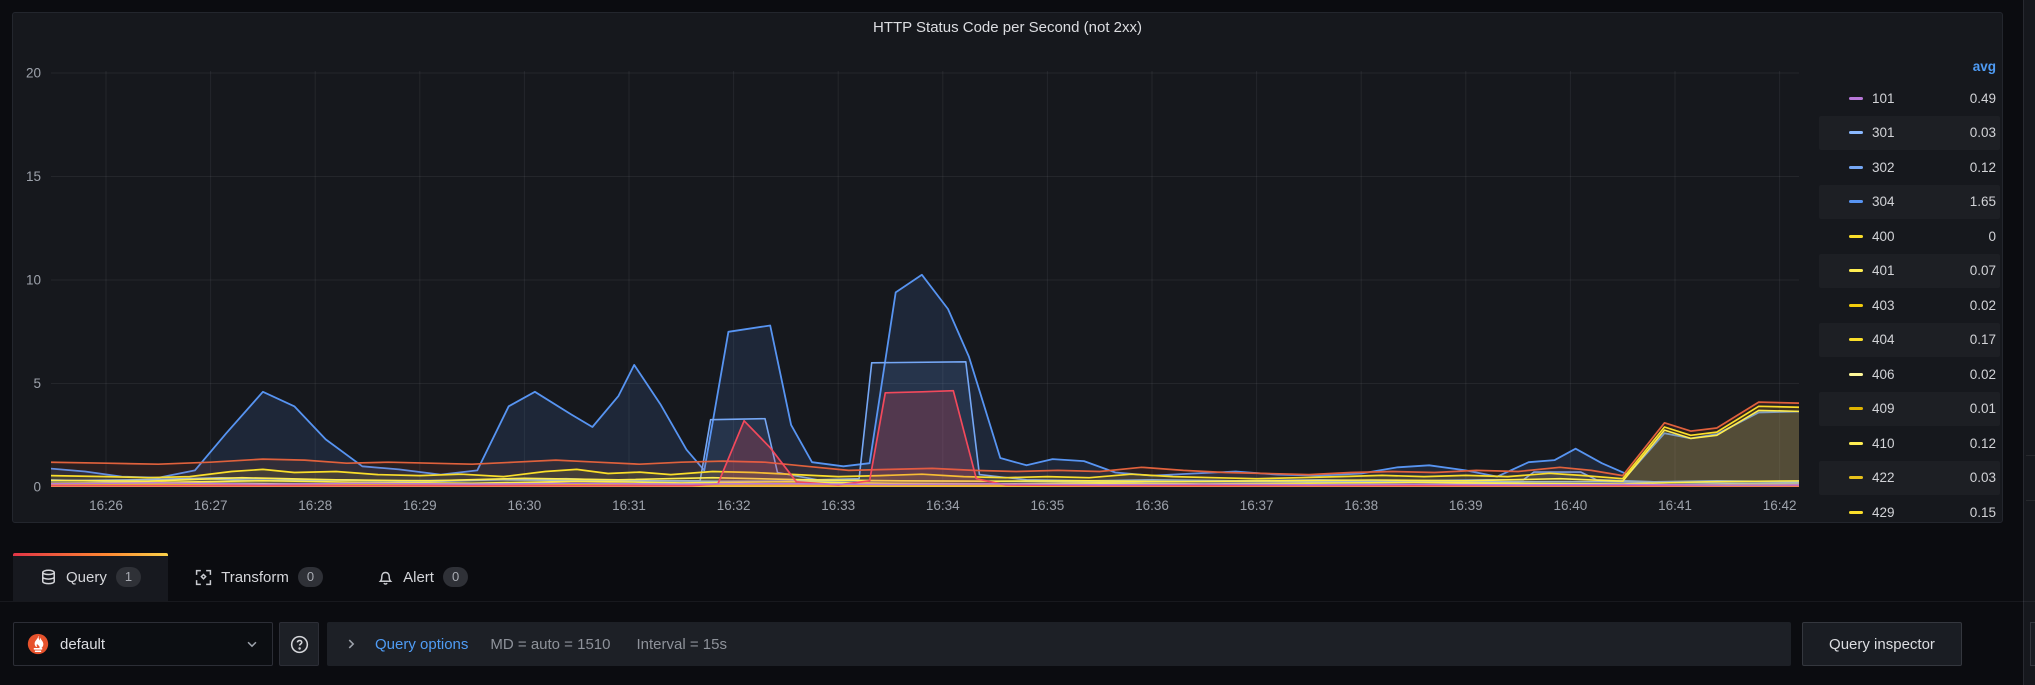  Describe the element at coordinates (420, 505) in the screenshot. I see `svg-text: 16:29` at that location.